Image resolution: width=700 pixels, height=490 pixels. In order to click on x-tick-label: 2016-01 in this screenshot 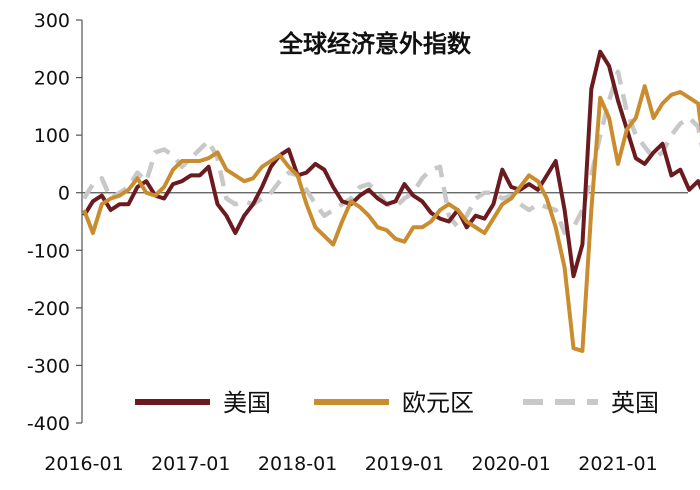, I will do `click(83, 464)`.